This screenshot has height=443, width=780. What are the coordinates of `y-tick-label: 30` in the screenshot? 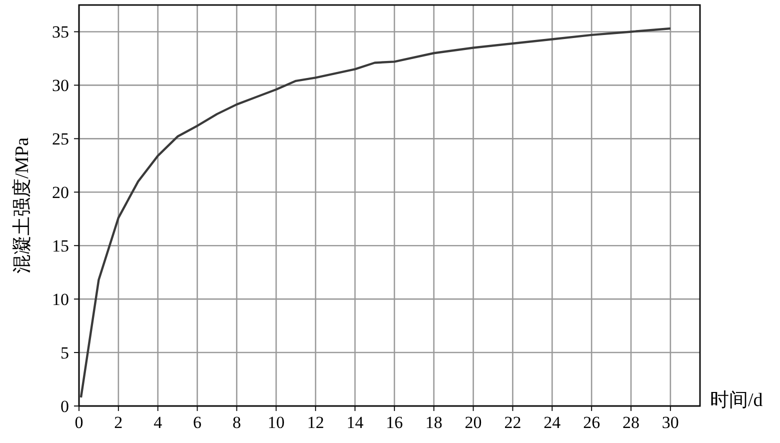 It's located at (60, 86).